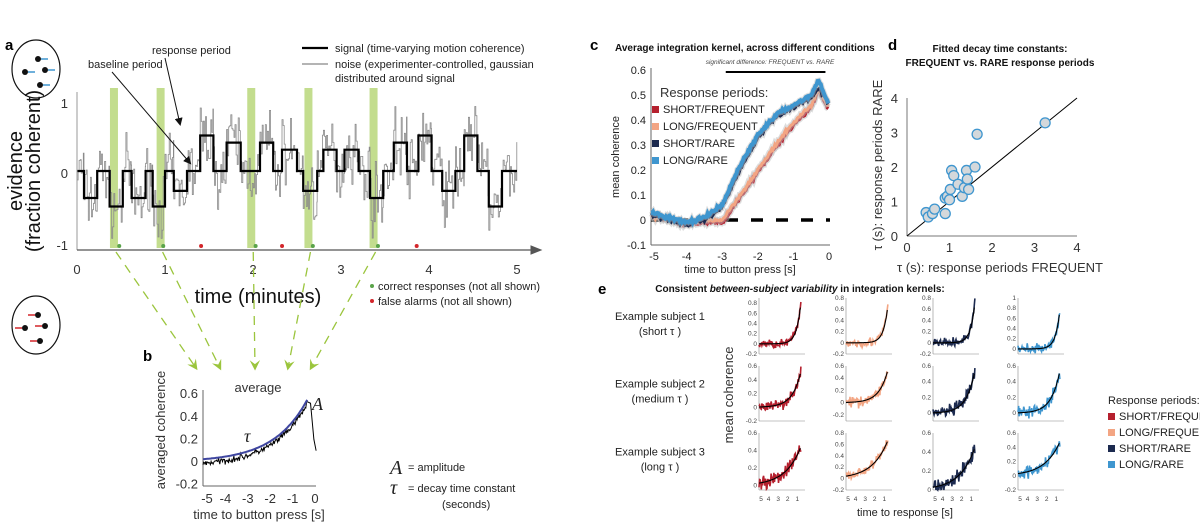 The image size is (1200, 522). Describe the element at coordinates (372, 286) in the screenshot. I see `correct-legend-dot` at that location.